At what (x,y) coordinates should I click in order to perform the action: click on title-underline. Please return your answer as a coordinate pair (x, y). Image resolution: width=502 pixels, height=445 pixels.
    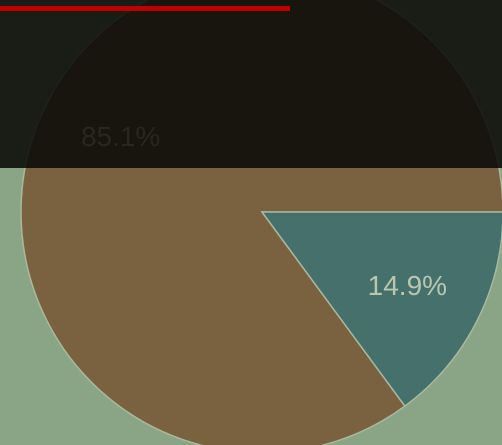
    Looking at the image, I should click on (145, 8).